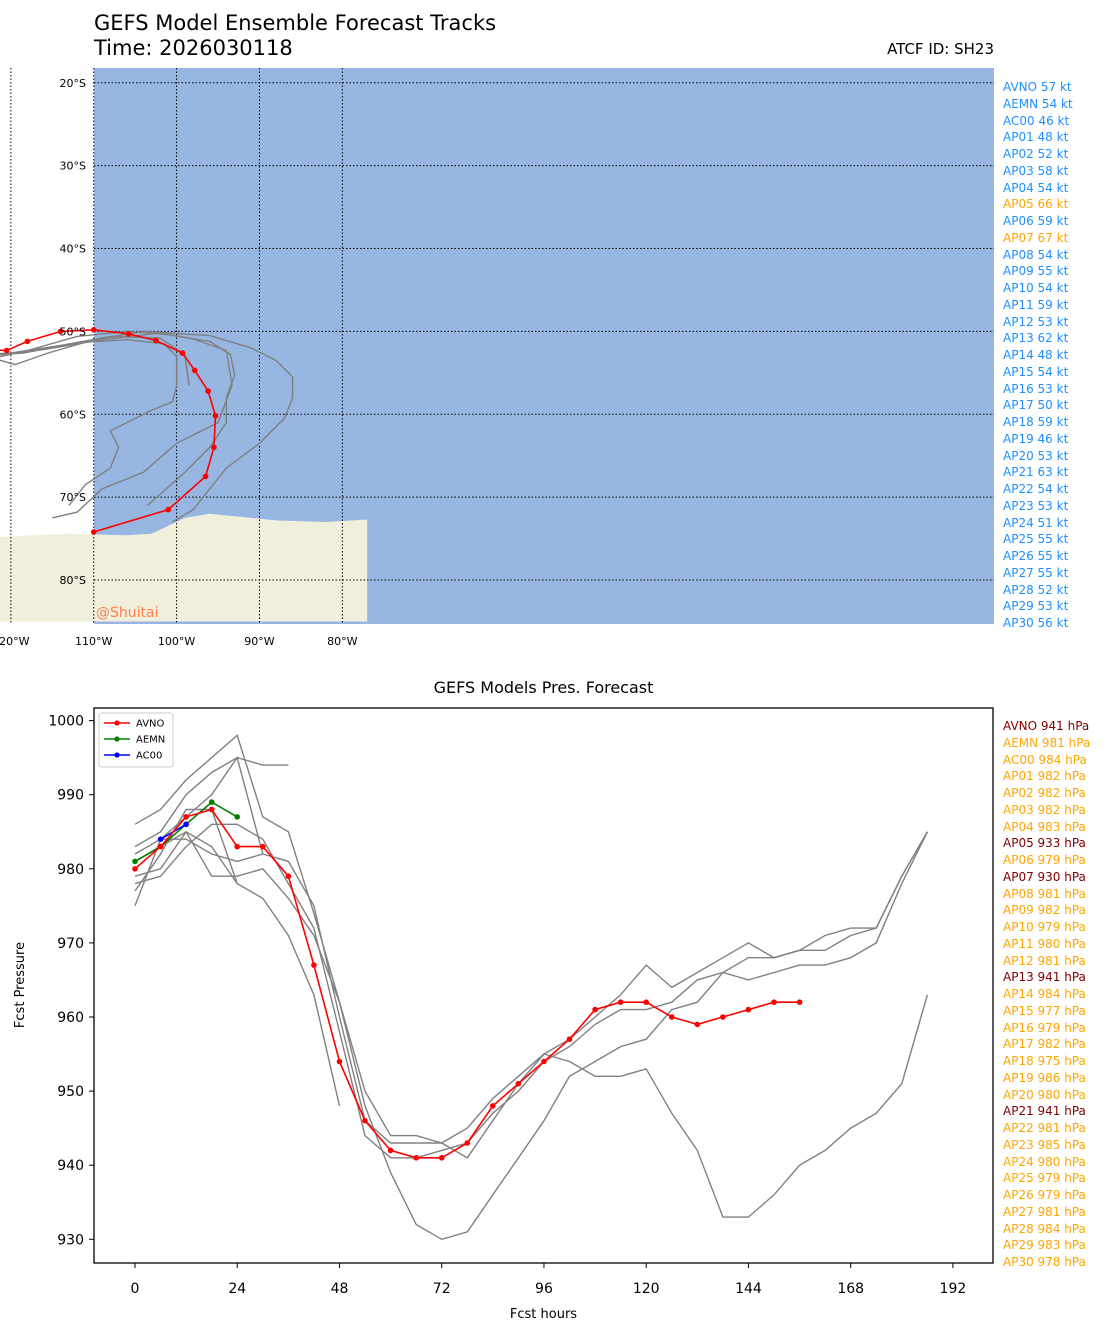  Describe the element at coordinates (1044, 1010) in the screenshot. I see `pressure-list-item: AP15 977 hPa` at that location.